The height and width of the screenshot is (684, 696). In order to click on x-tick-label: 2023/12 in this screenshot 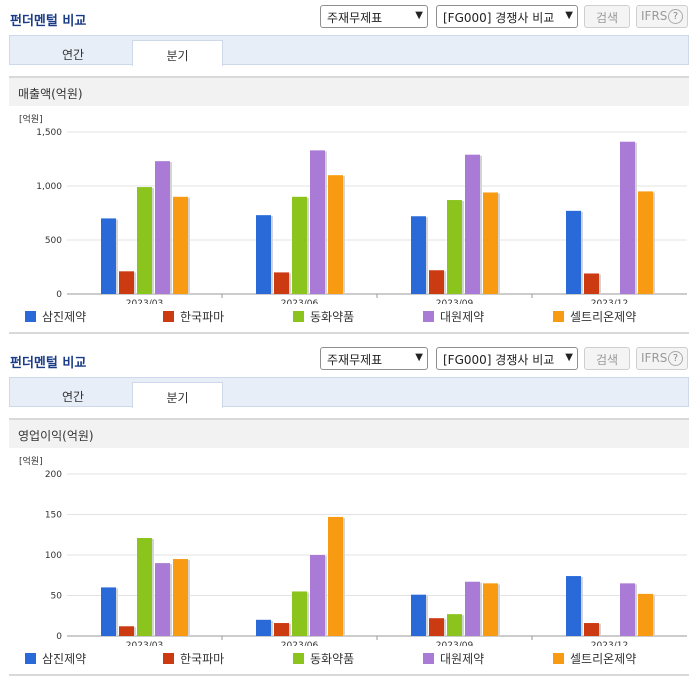, I will do `click(609, 643)`.